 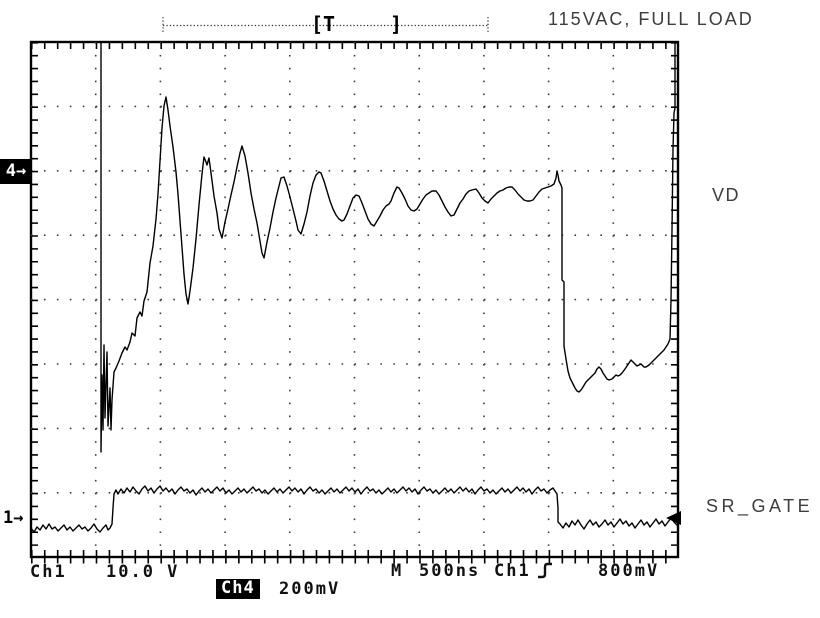 What do you see at coordinates (651, 19) in the screenshot?
I see `annotation-115vac-full-load: 115VAC, FULL LOAD` at bounding box center [651, 19].